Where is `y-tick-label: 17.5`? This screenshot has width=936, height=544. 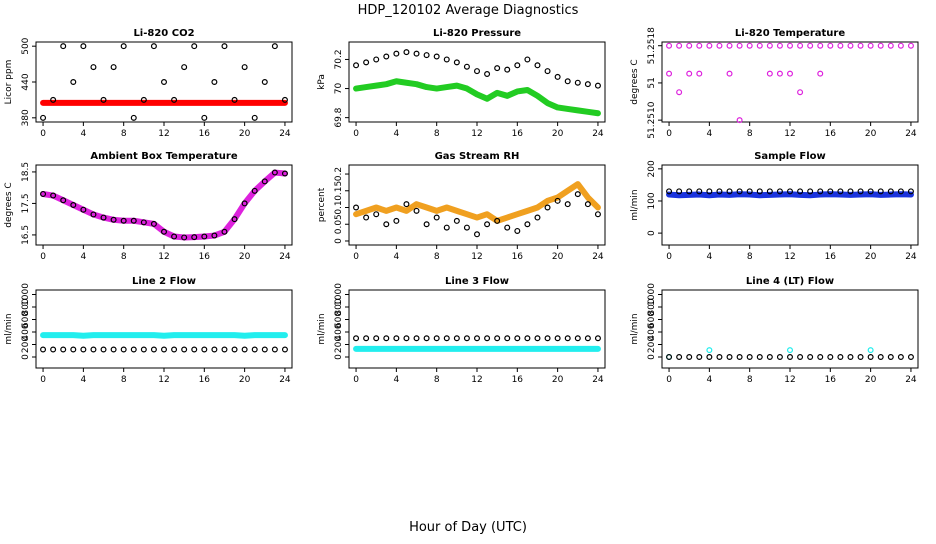 y-tick-label: 17.5 is located at coordinates (26, 203).